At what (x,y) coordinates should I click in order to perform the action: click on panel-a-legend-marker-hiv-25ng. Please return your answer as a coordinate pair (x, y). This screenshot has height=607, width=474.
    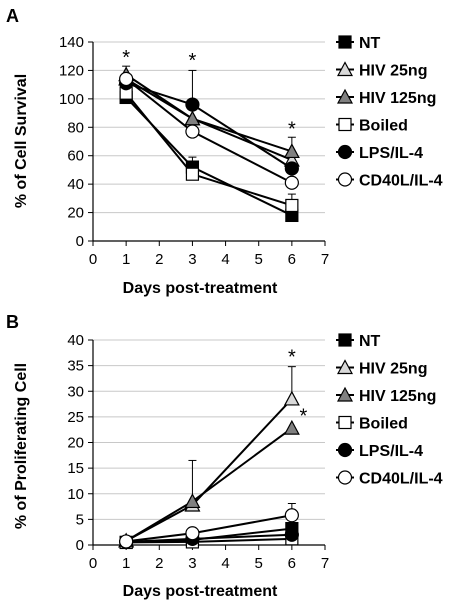
    Looking at the image, I should click on (345, 69).